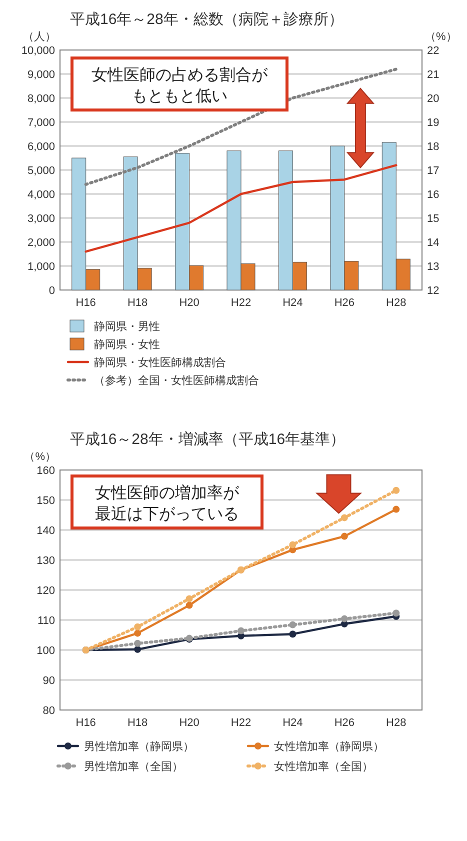 The height and width of the screenshot is (841, 467). What do you see at coordinates (433, 267) in the screenshot?
I see `y2-tick-label: 13` at bounding box center [433, 267].